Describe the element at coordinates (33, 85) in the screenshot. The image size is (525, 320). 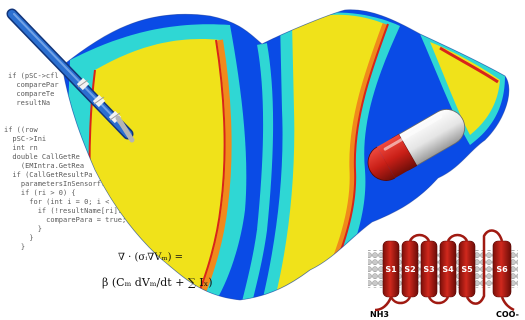
I see `code-line: comparePar` at that location.